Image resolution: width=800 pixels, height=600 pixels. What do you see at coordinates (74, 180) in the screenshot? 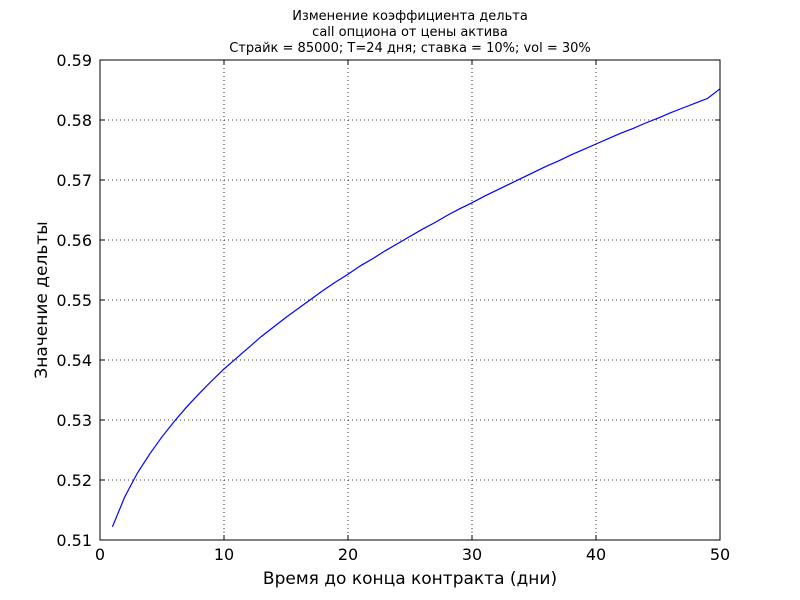
I see `y-tick-label: 0.57` at bounding box center [74, 180].